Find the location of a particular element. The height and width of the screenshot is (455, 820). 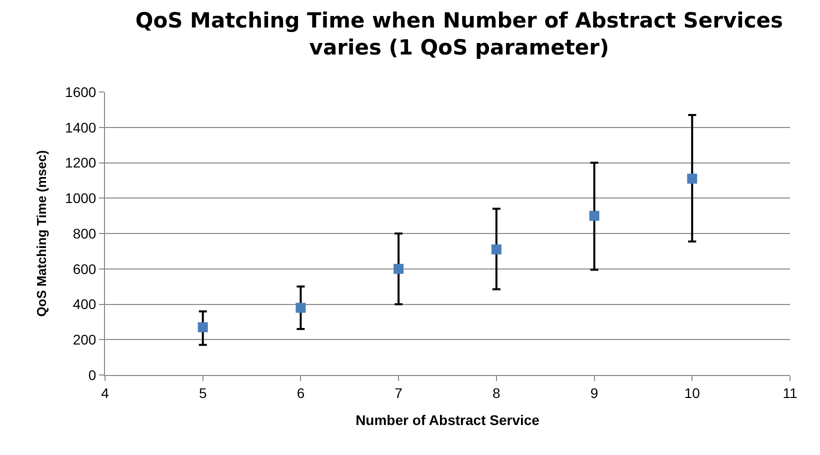

x-tick-label: 6 is located at coordinates (300, 392).